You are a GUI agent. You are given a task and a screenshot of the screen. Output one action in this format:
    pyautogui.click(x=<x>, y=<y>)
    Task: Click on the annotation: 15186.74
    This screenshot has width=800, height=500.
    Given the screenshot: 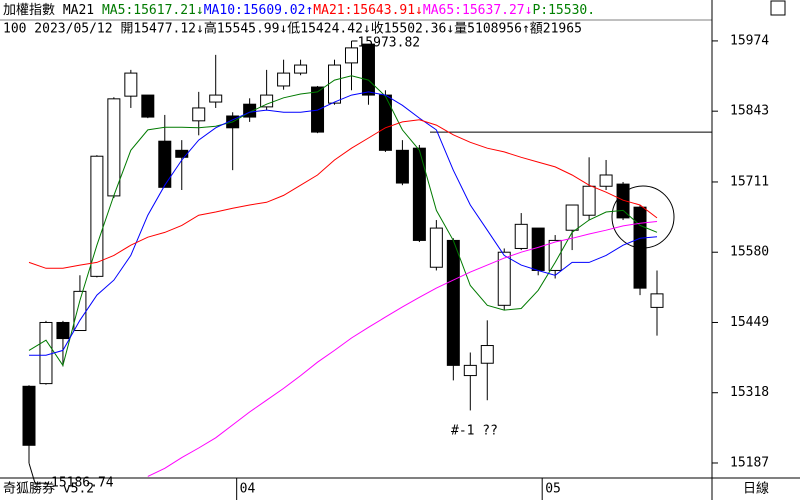 What is the action you would take?
    pyautogui.click(x=82, y=483)
    